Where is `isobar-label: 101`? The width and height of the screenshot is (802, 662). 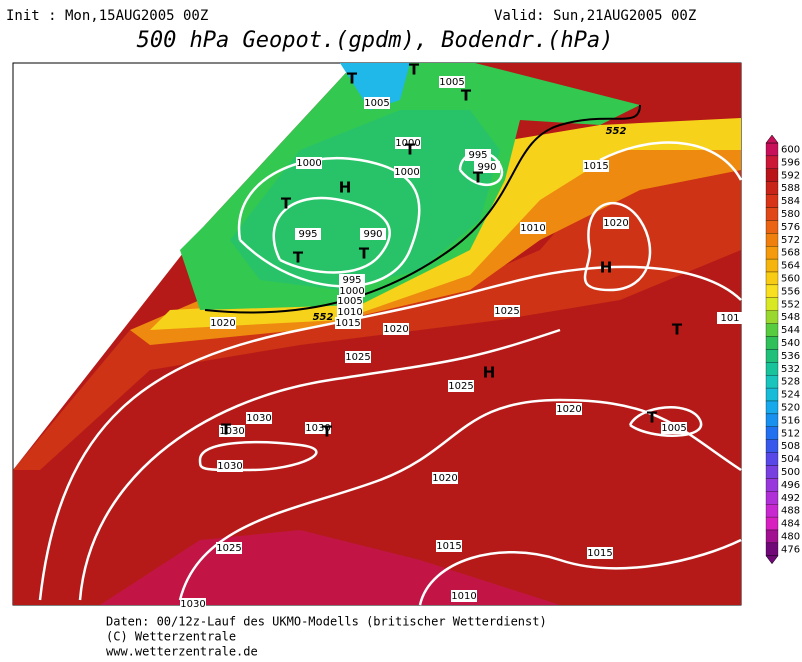 isobar-label: 101 is located at coordinates (729, 318).